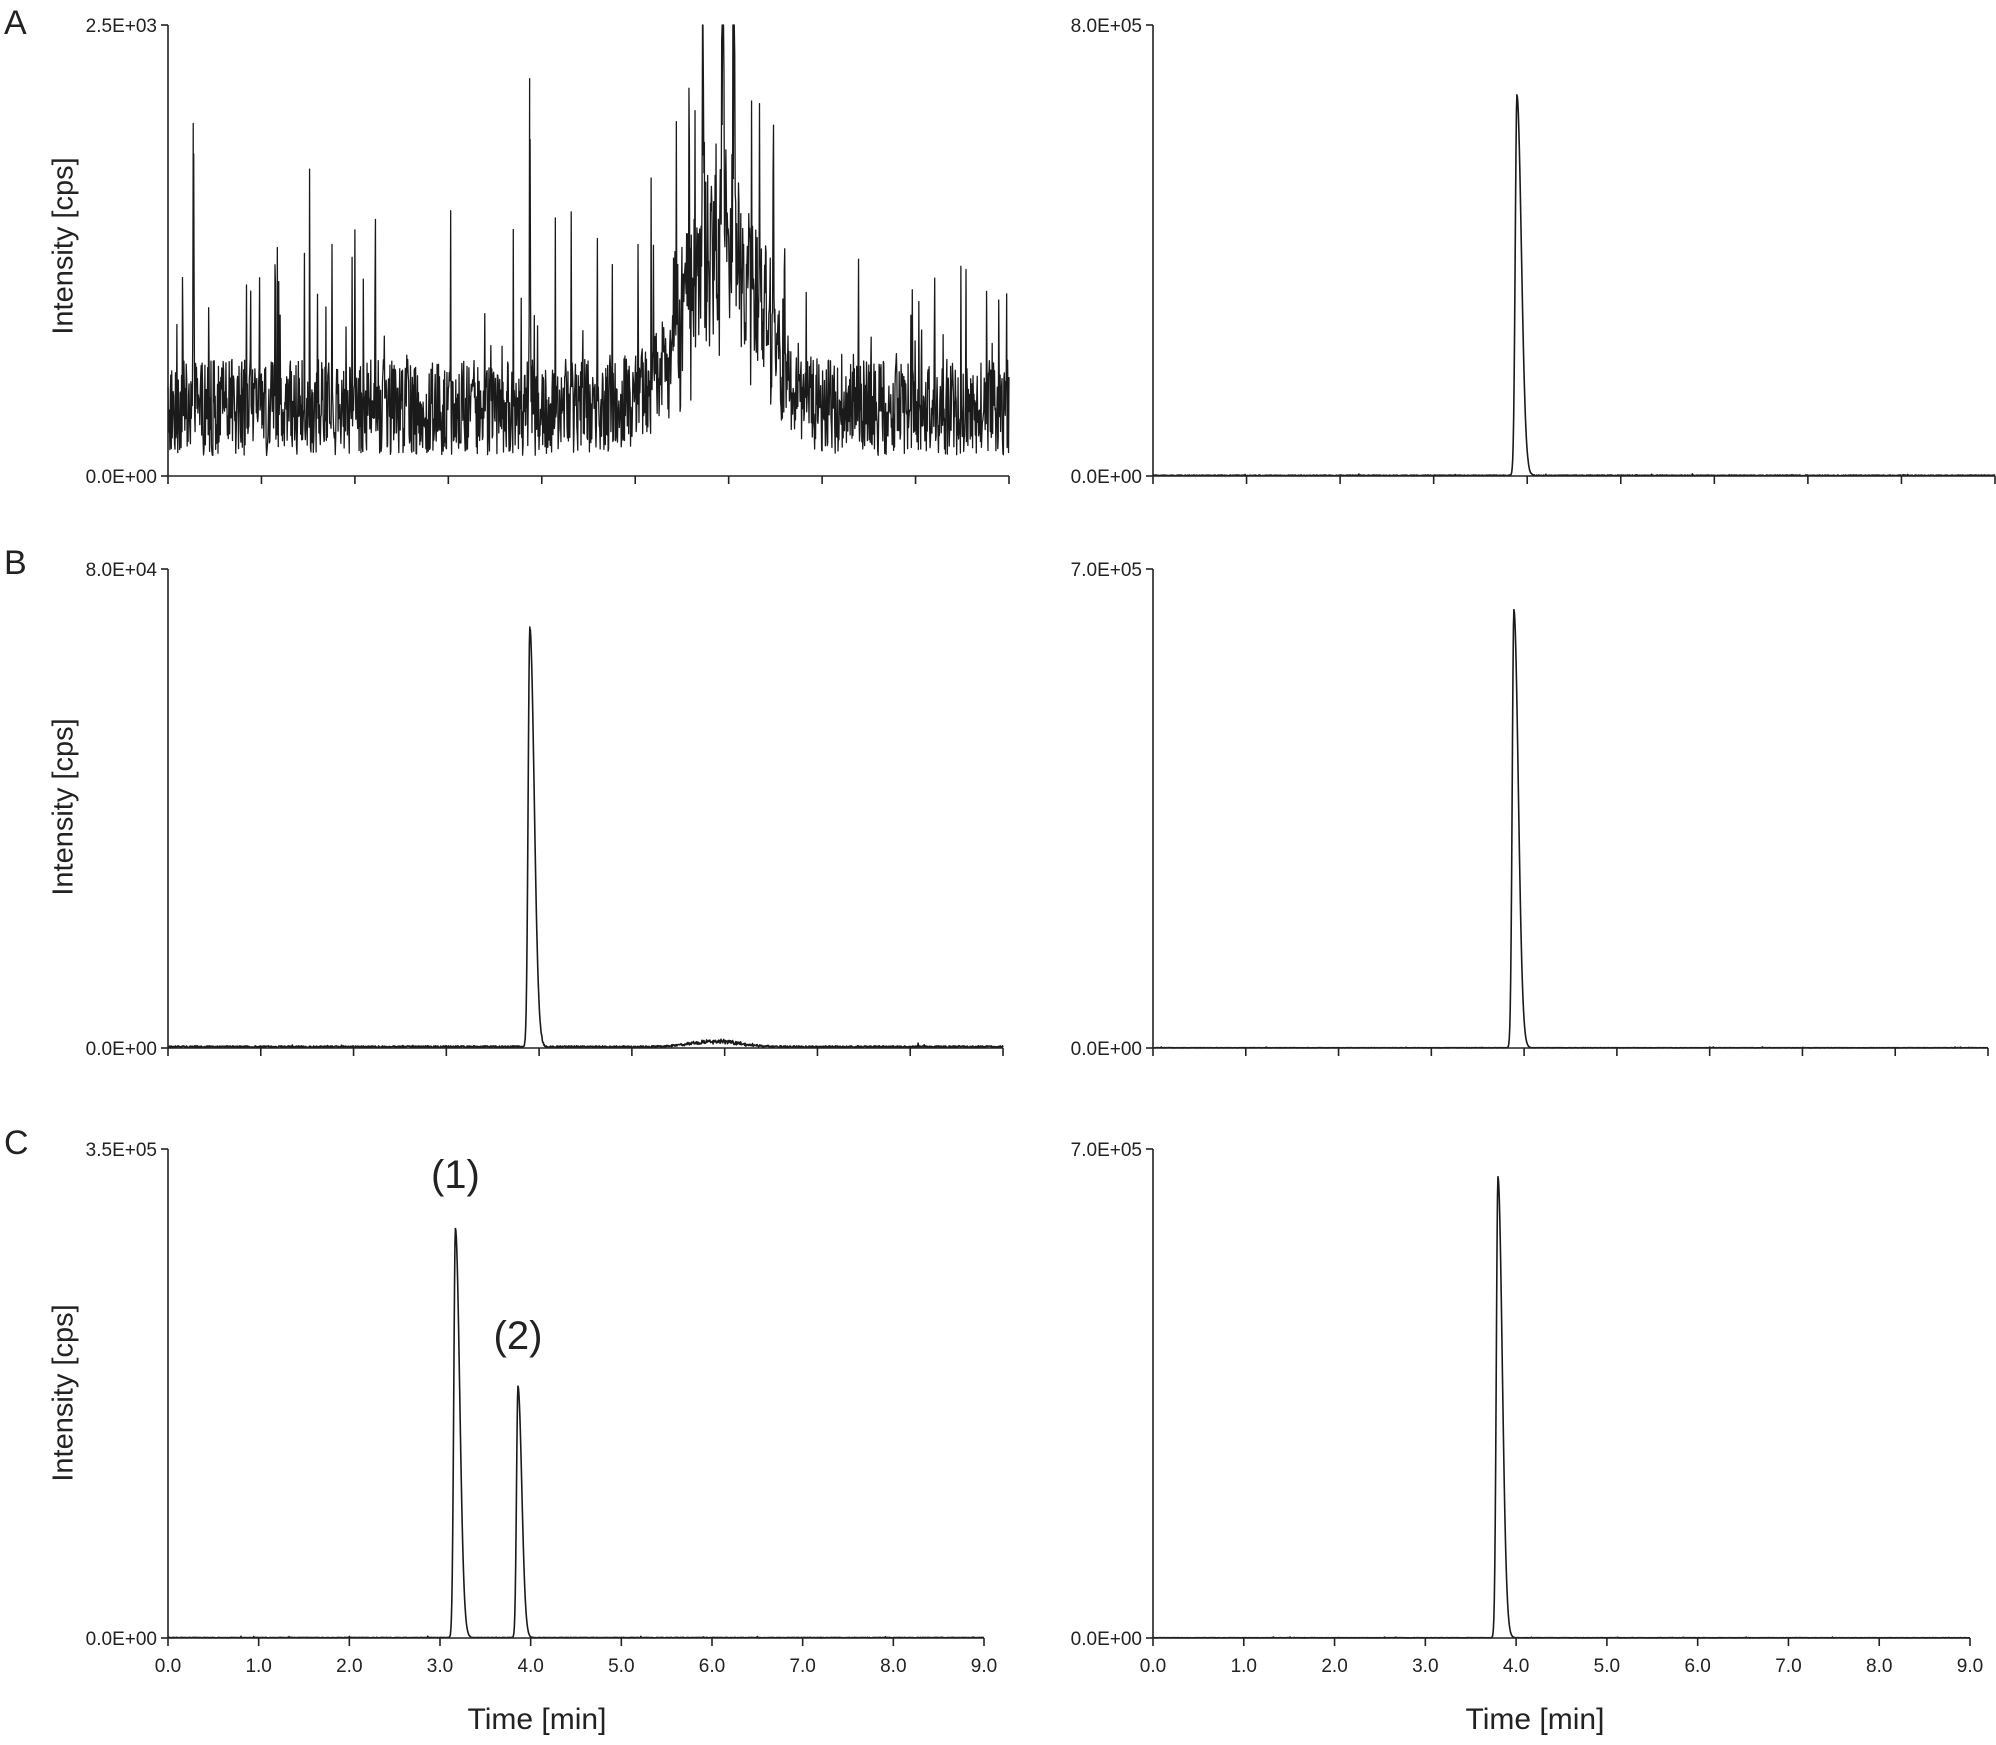 The height and width of the screenshot is (1745, 1996). Describe the element at coordinates (16, 1143) in the screenshot. I see `panel-letter-c: C` at that location.